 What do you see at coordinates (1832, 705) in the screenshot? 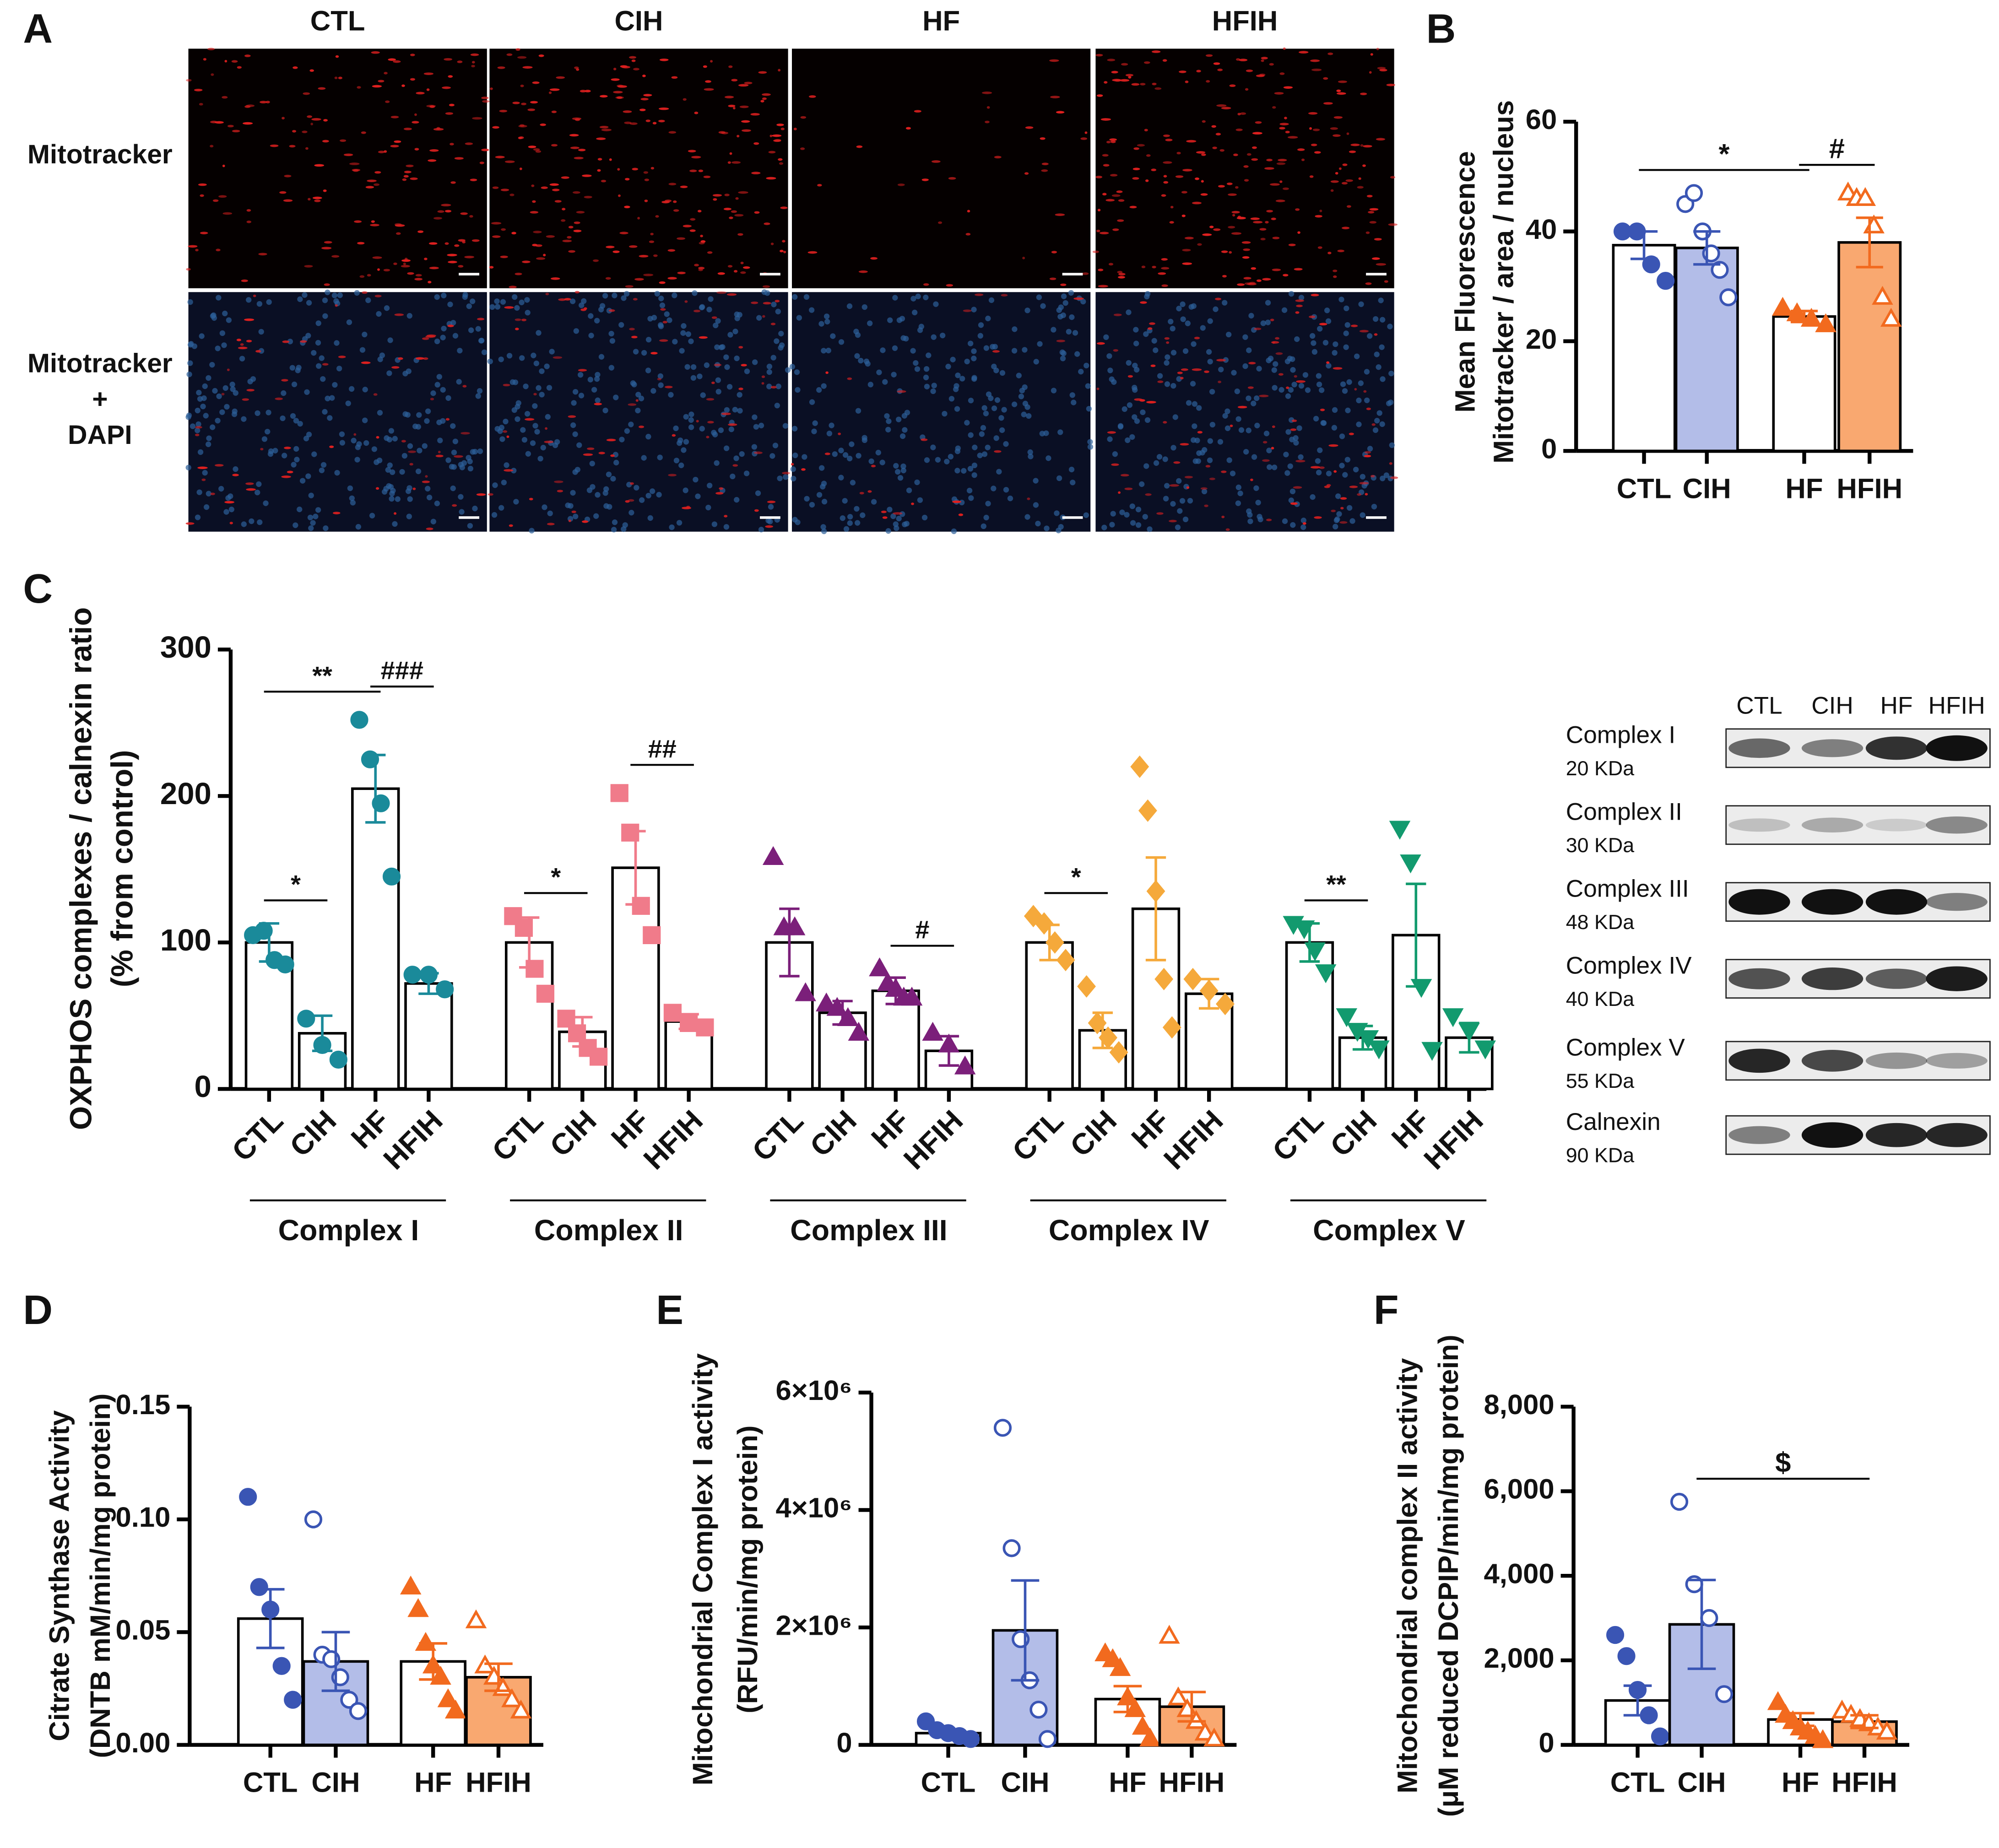
I see `lane-label: CIH` at bounding box center [1832, 705].